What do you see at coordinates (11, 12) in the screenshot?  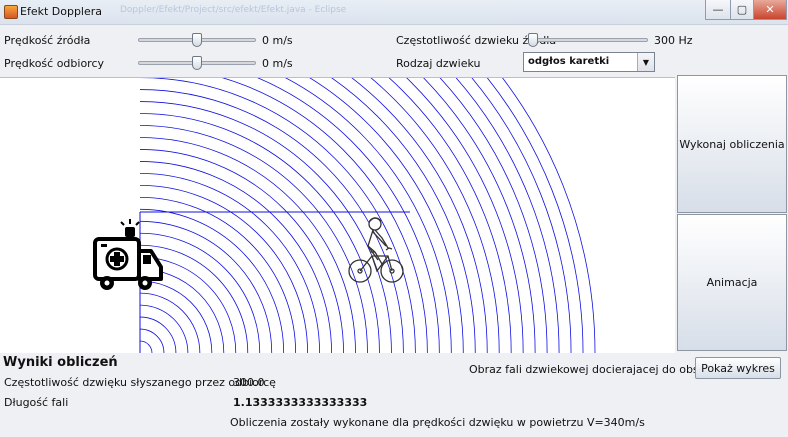 I see `java-app-icon` at bounding box center [11, 12].